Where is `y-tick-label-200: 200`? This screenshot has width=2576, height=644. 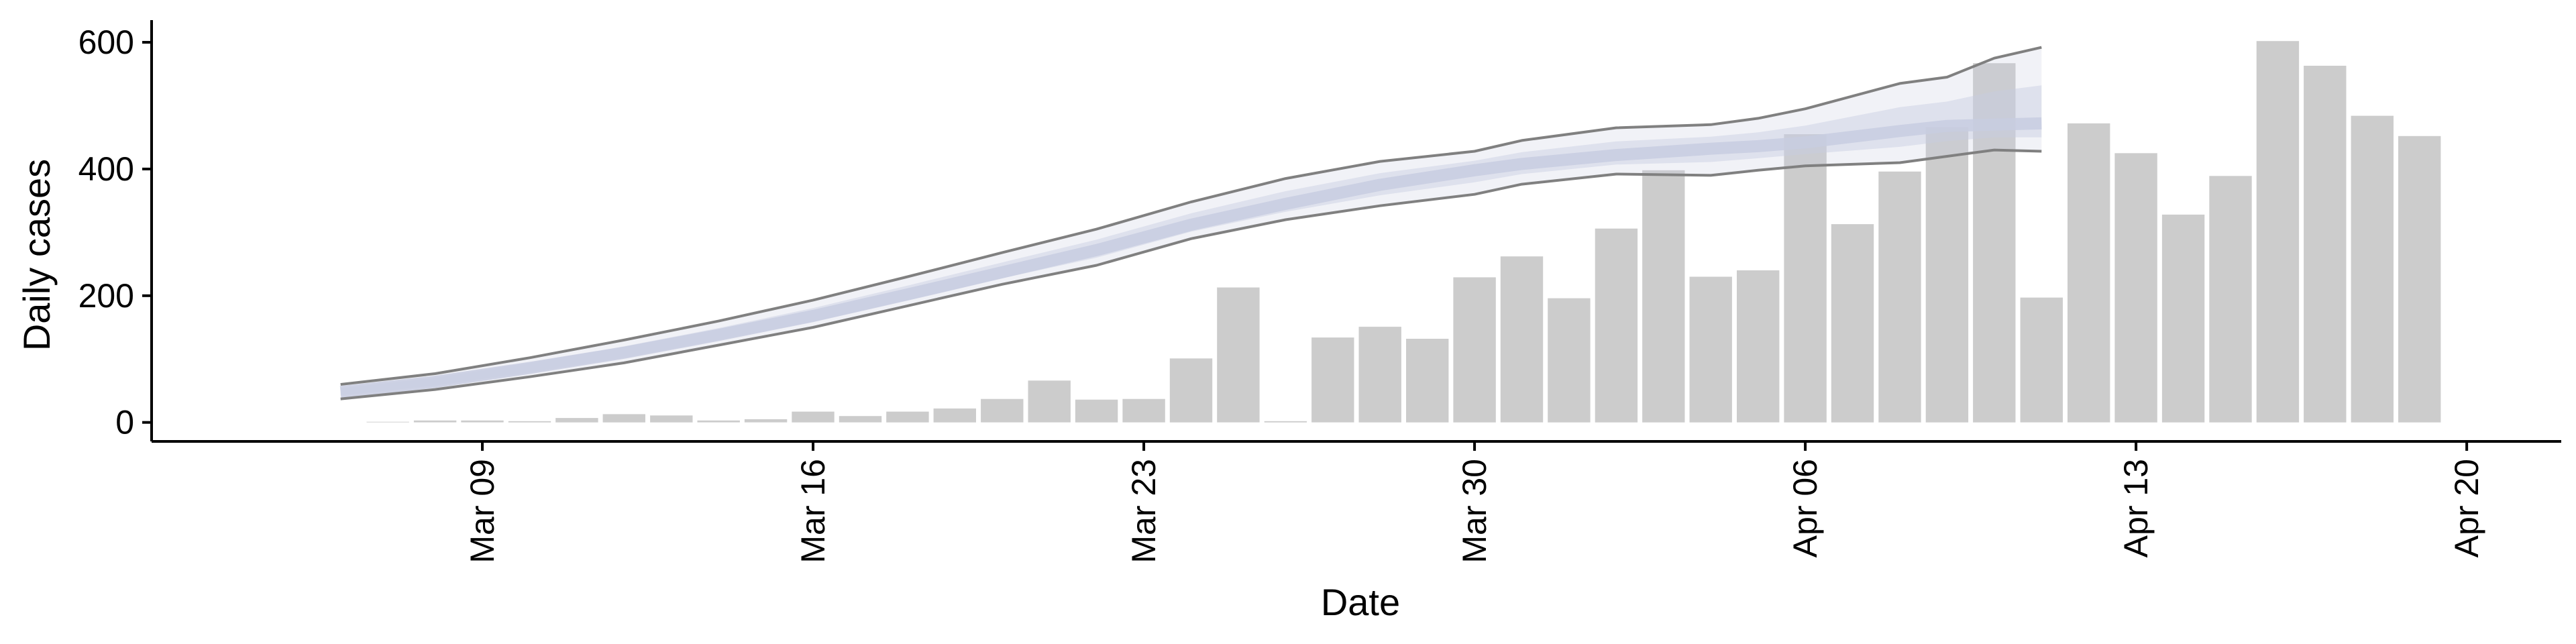 y-tick-label-200: 200 is located at coordinates (106, 296).